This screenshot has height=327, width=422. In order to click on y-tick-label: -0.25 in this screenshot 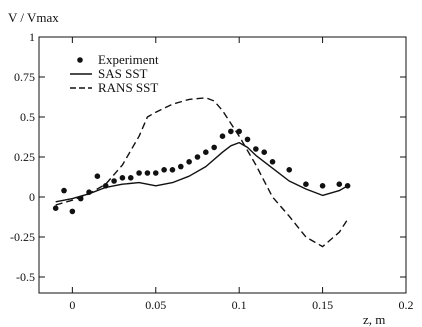, I will do `click(22, 237)`.